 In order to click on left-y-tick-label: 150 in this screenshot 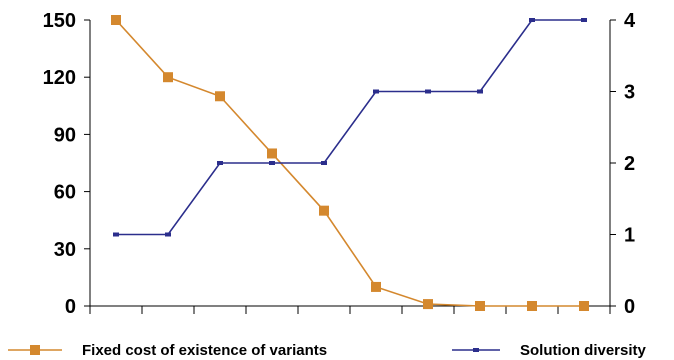, I will do `click(59, 21)`.